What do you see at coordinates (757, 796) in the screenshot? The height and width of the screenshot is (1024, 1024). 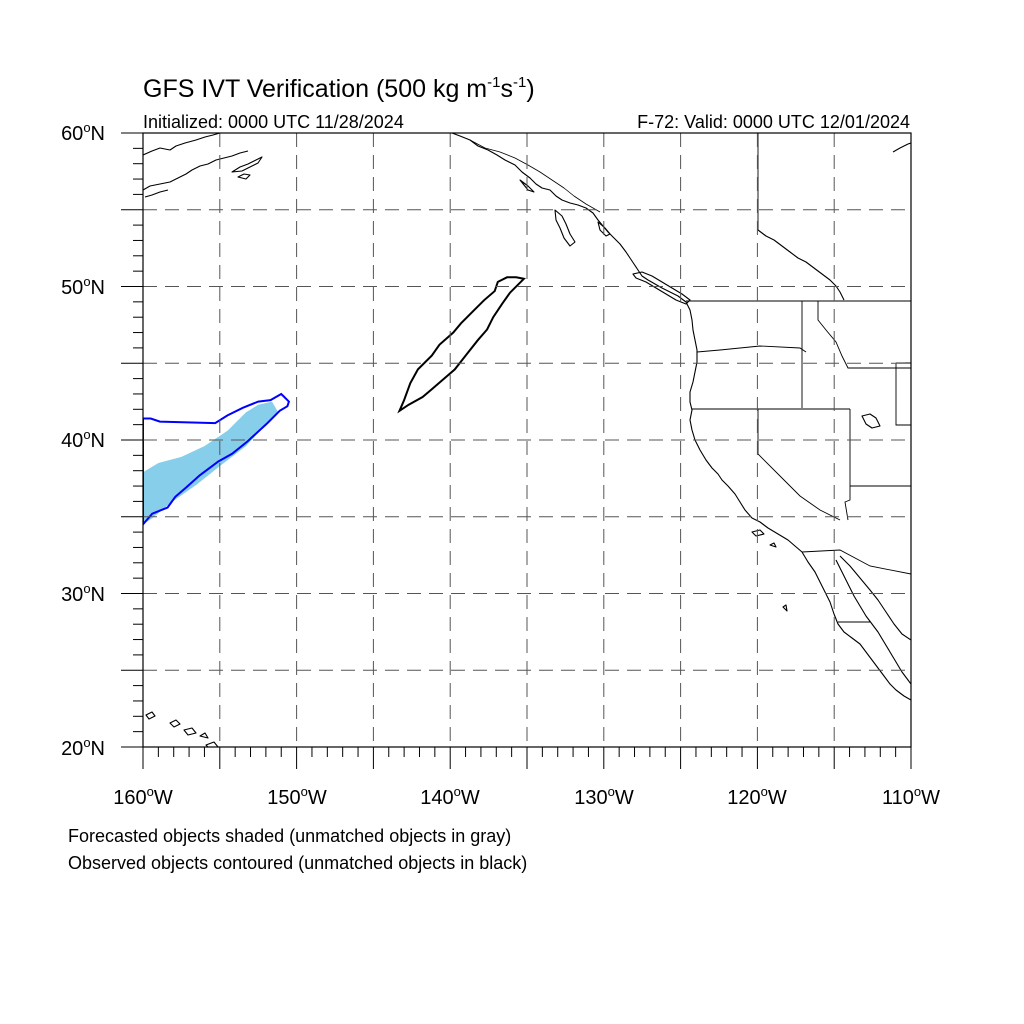 I see `lon-label-120w: 120oW` at bounding box center [757, 796].